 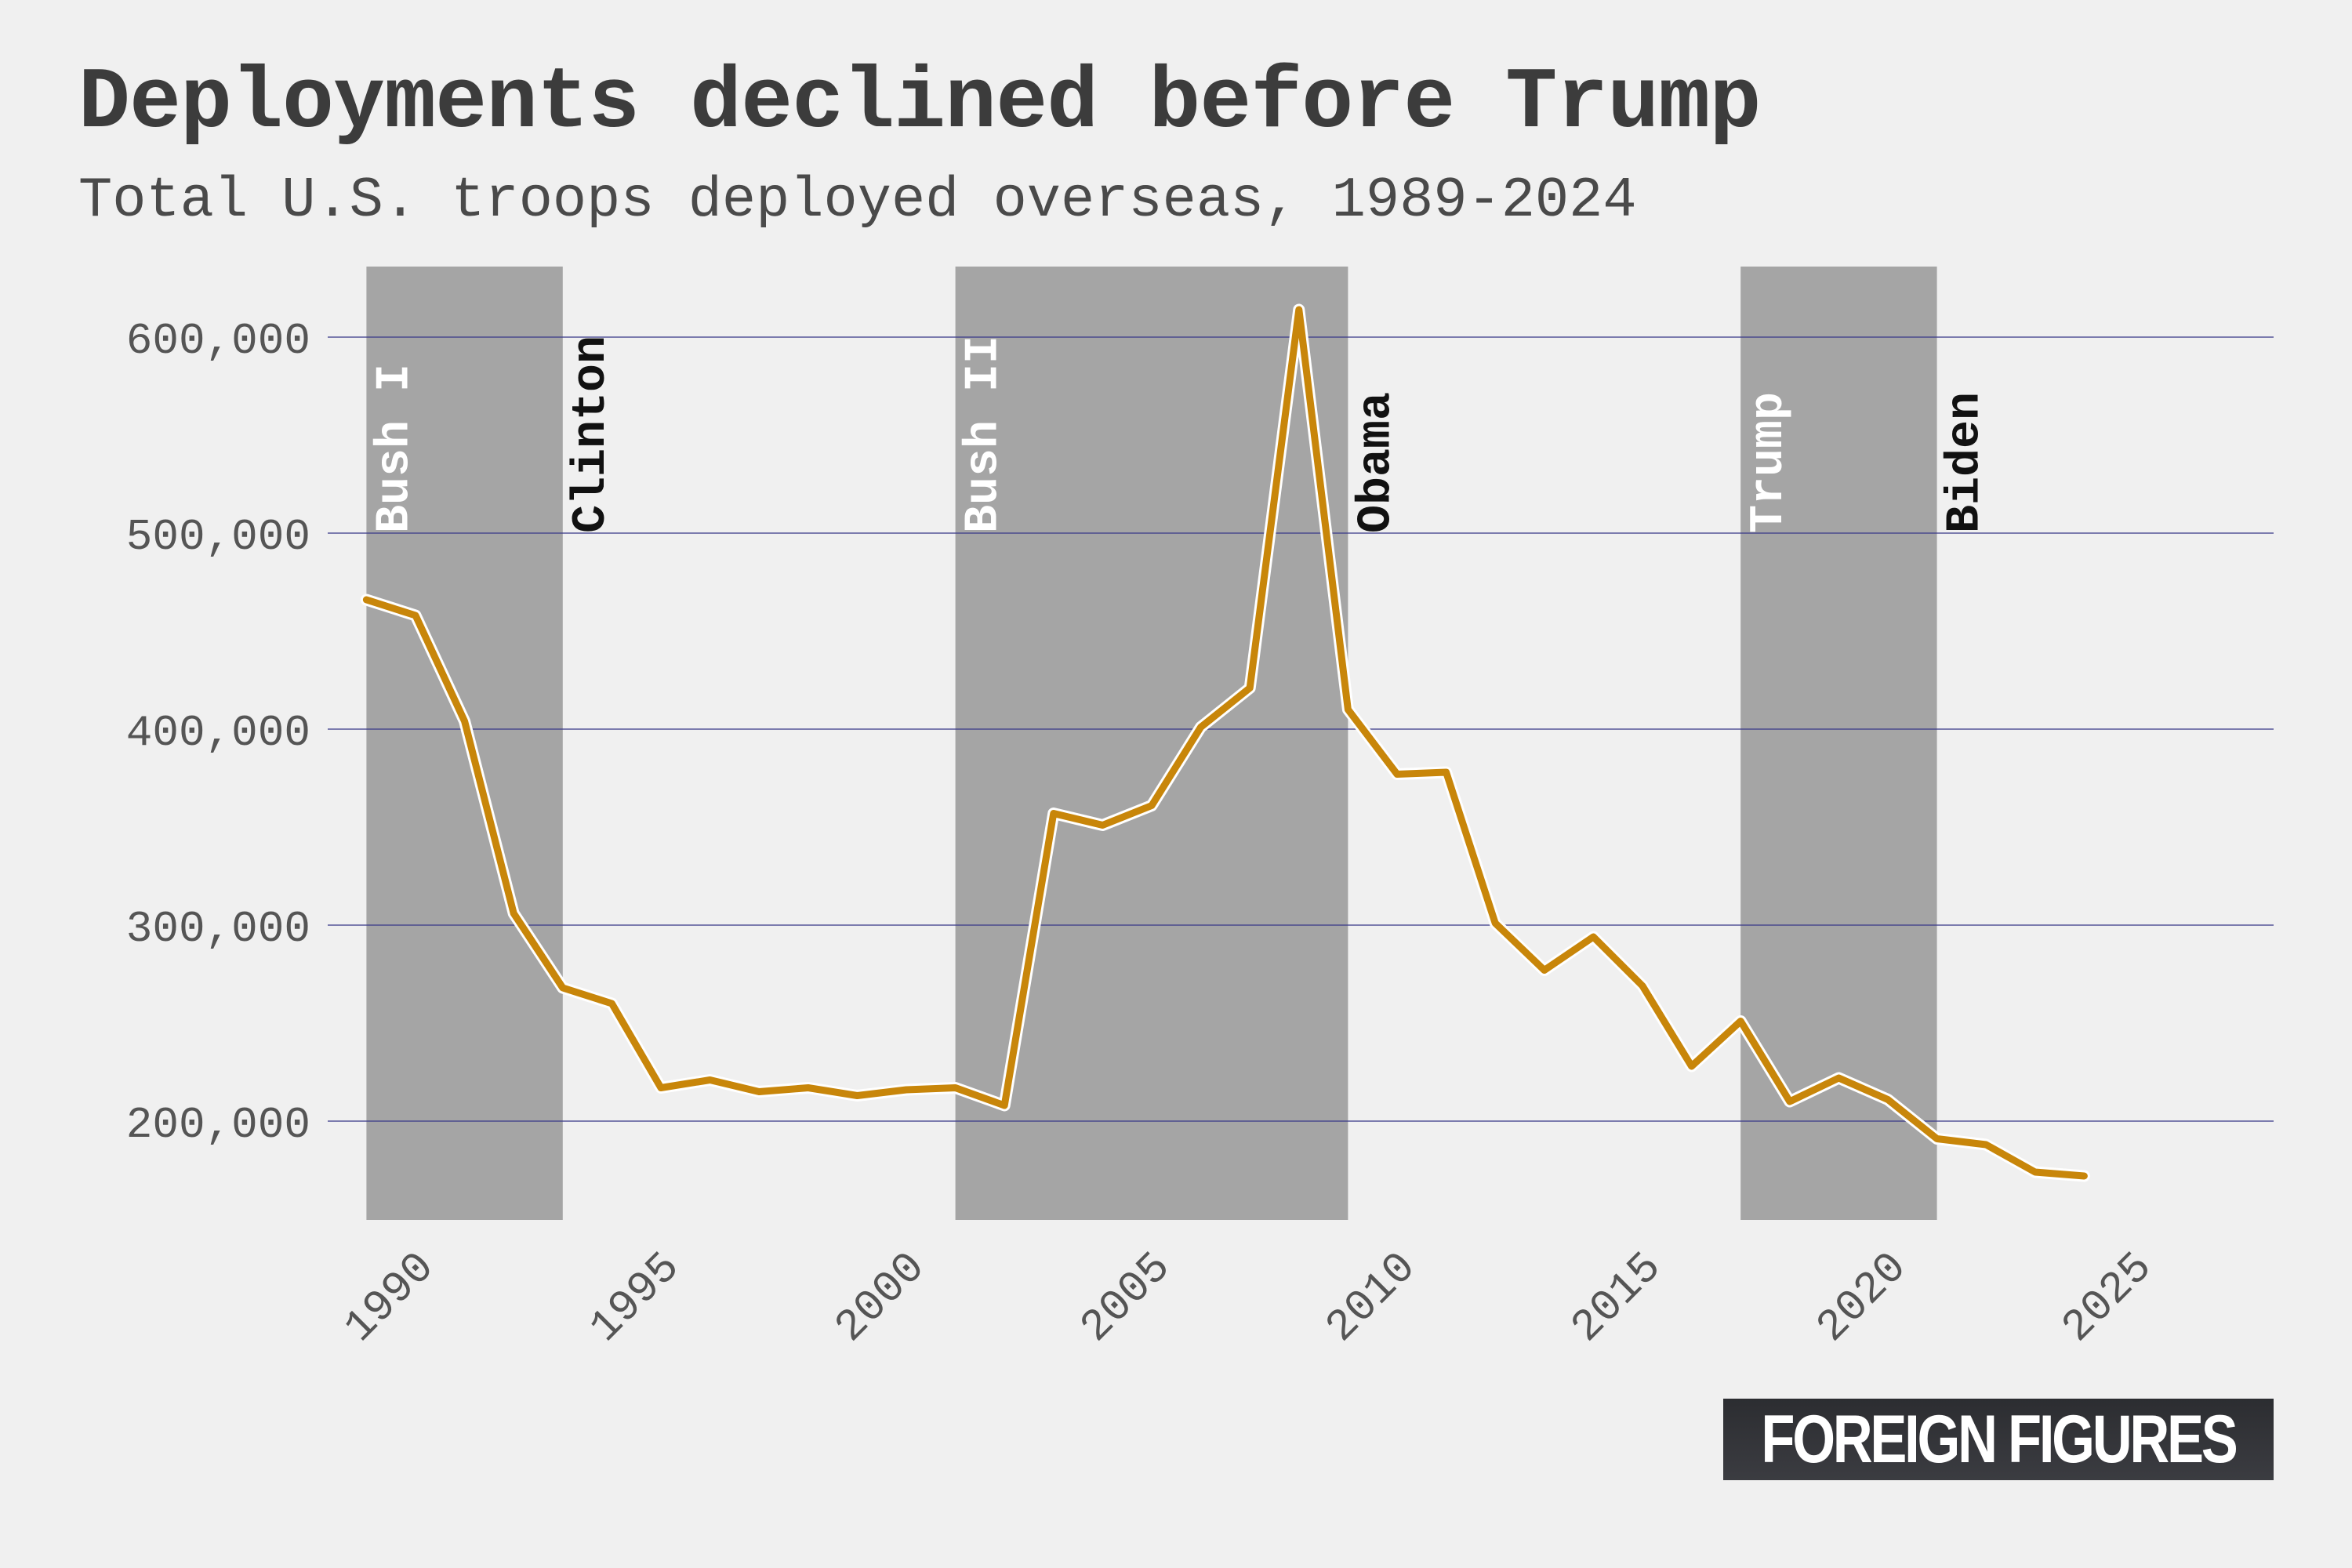 What do you see at coordinates (2107, 1297) in the screenshot?
I see `x-tick-label: 2025` at bounding box center [2107, 1297].